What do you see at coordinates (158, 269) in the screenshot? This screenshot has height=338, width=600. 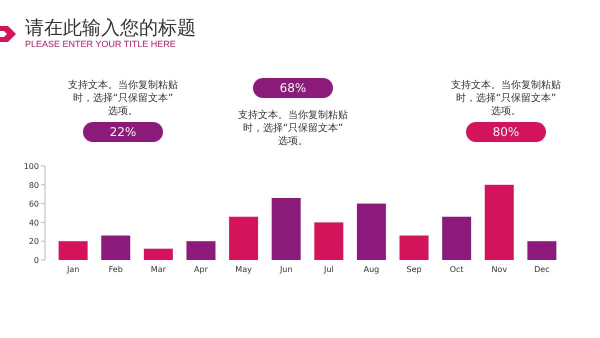 I see `x-tick-label: Mar` at bounding box center [158, 269].